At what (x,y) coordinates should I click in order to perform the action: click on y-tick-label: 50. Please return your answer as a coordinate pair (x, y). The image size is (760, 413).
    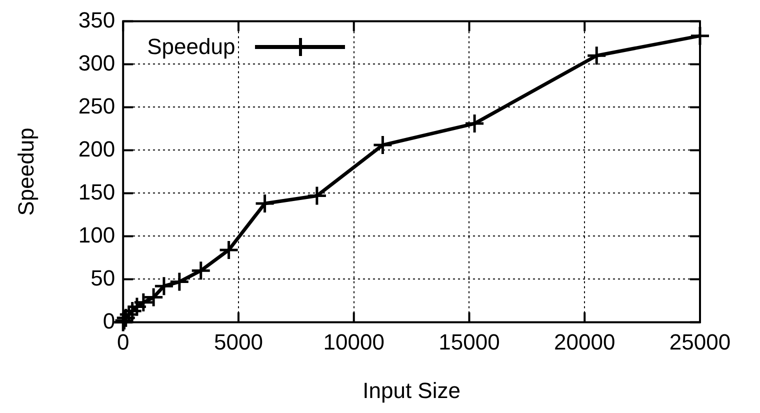
    Looking at the image, I should click on (103, 277).